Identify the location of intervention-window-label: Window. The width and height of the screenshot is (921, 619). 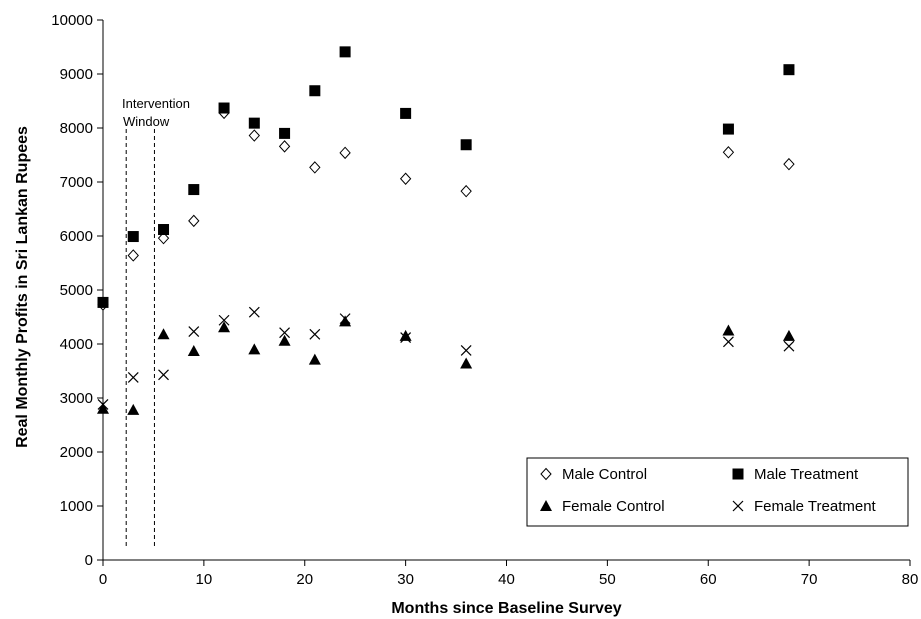
(146, 121).